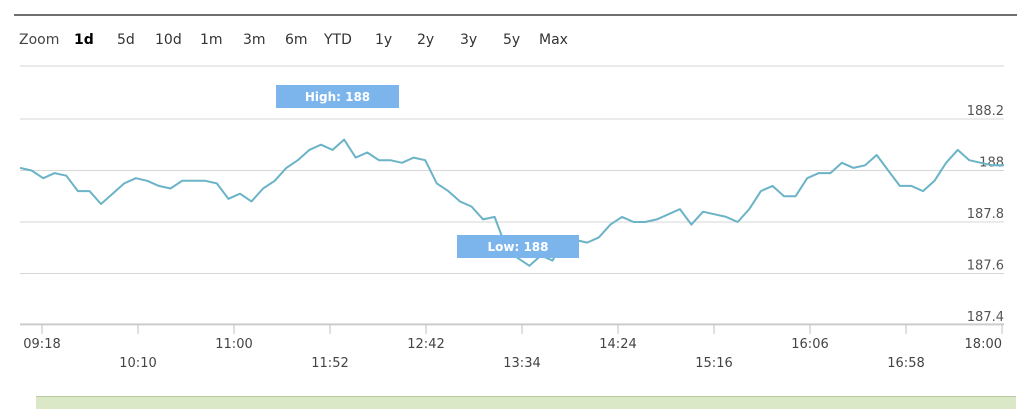 The width and height of the screenshot is (1024, 409). Describe the element at coordinates (809, 344) in the screenshot. I see `x-tick-label: 16:06` at that location.